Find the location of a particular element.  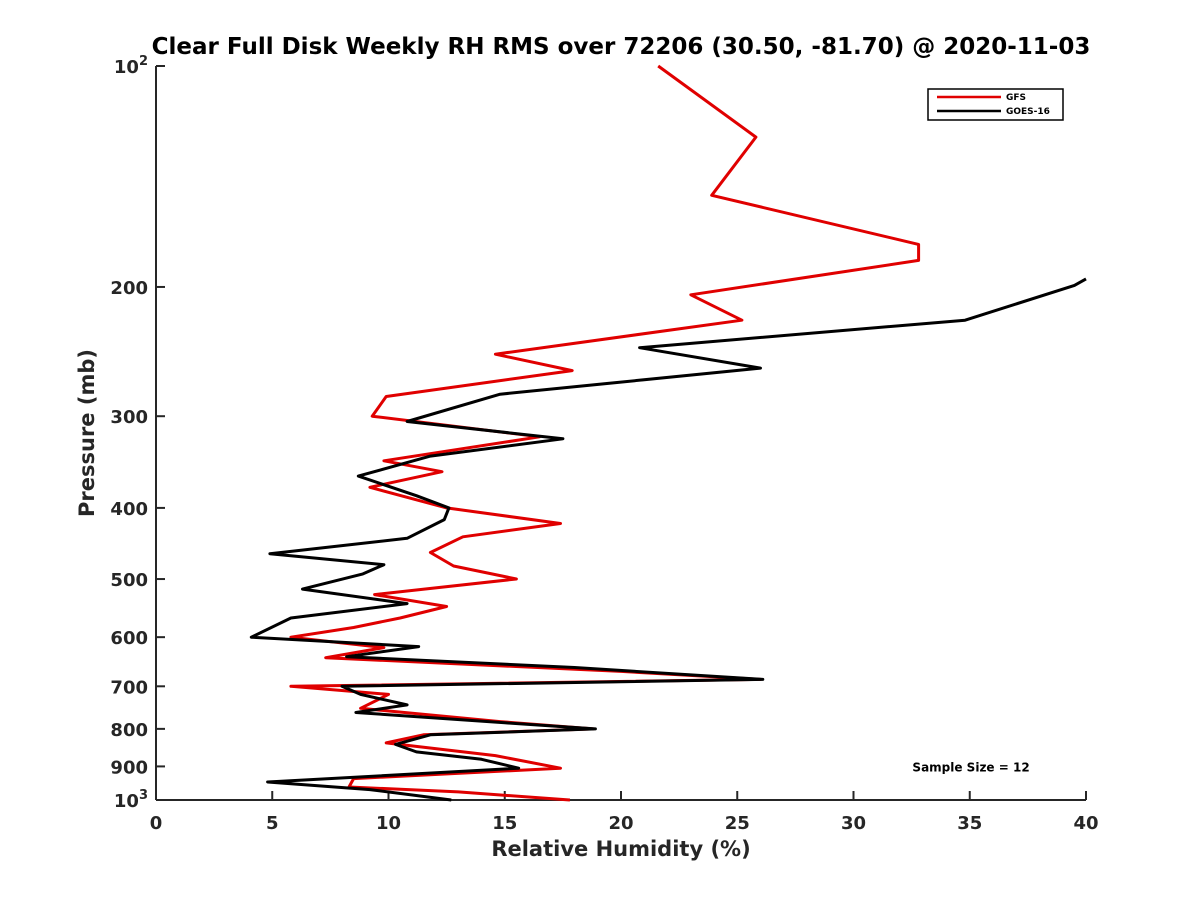

legend-label-goes-16: GOES-16 is located at coordinates (1028, 112).